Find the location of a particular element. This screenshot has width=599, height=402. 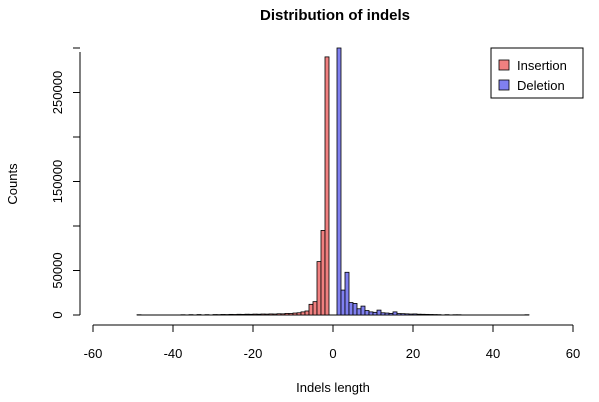

legend-label-insertion: Insertion is located at coordinates (542, 65).